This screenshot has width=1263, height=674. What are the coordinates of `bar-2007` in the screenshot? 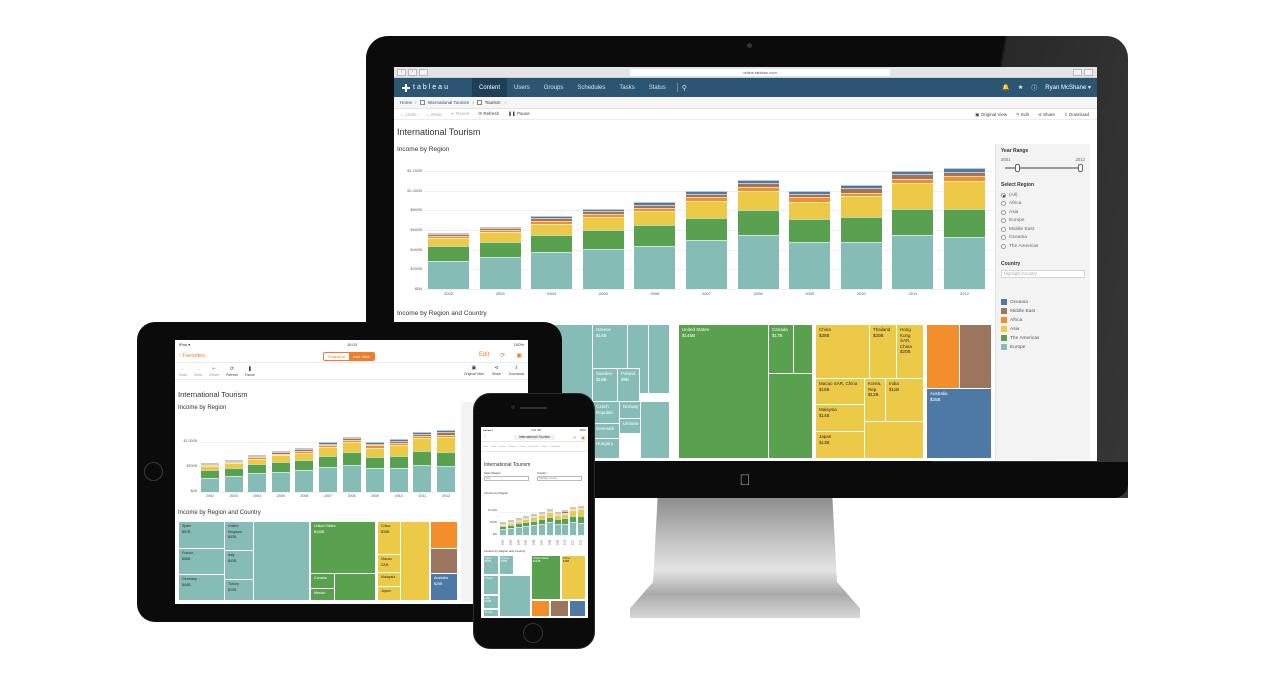 It's located at (542, 523).